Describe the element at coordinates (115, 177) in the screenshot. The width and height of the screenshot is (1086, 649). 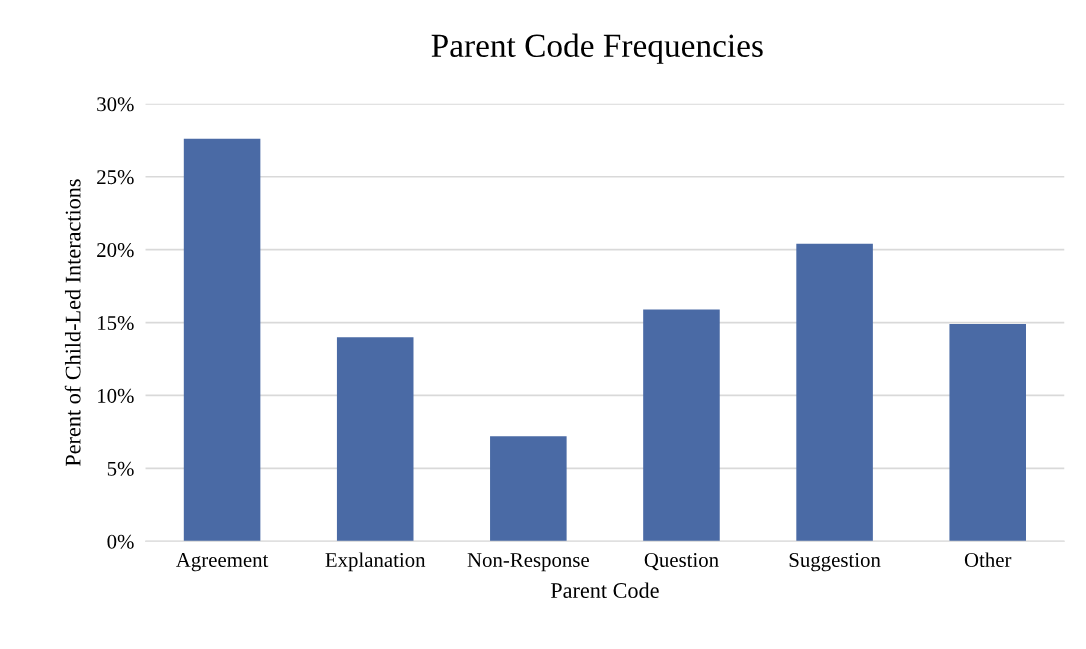
I see `y-tick-label: 25%` at that location.